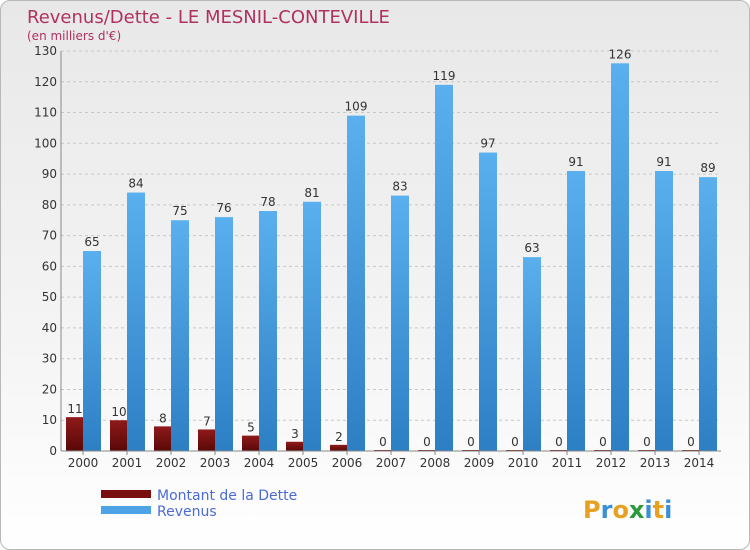  I want to click on logo-text: Proxiti, so click(627, 510).